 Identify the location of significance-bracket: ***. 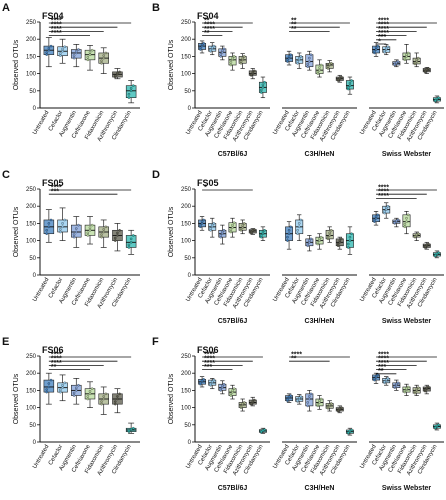
(386, 37).